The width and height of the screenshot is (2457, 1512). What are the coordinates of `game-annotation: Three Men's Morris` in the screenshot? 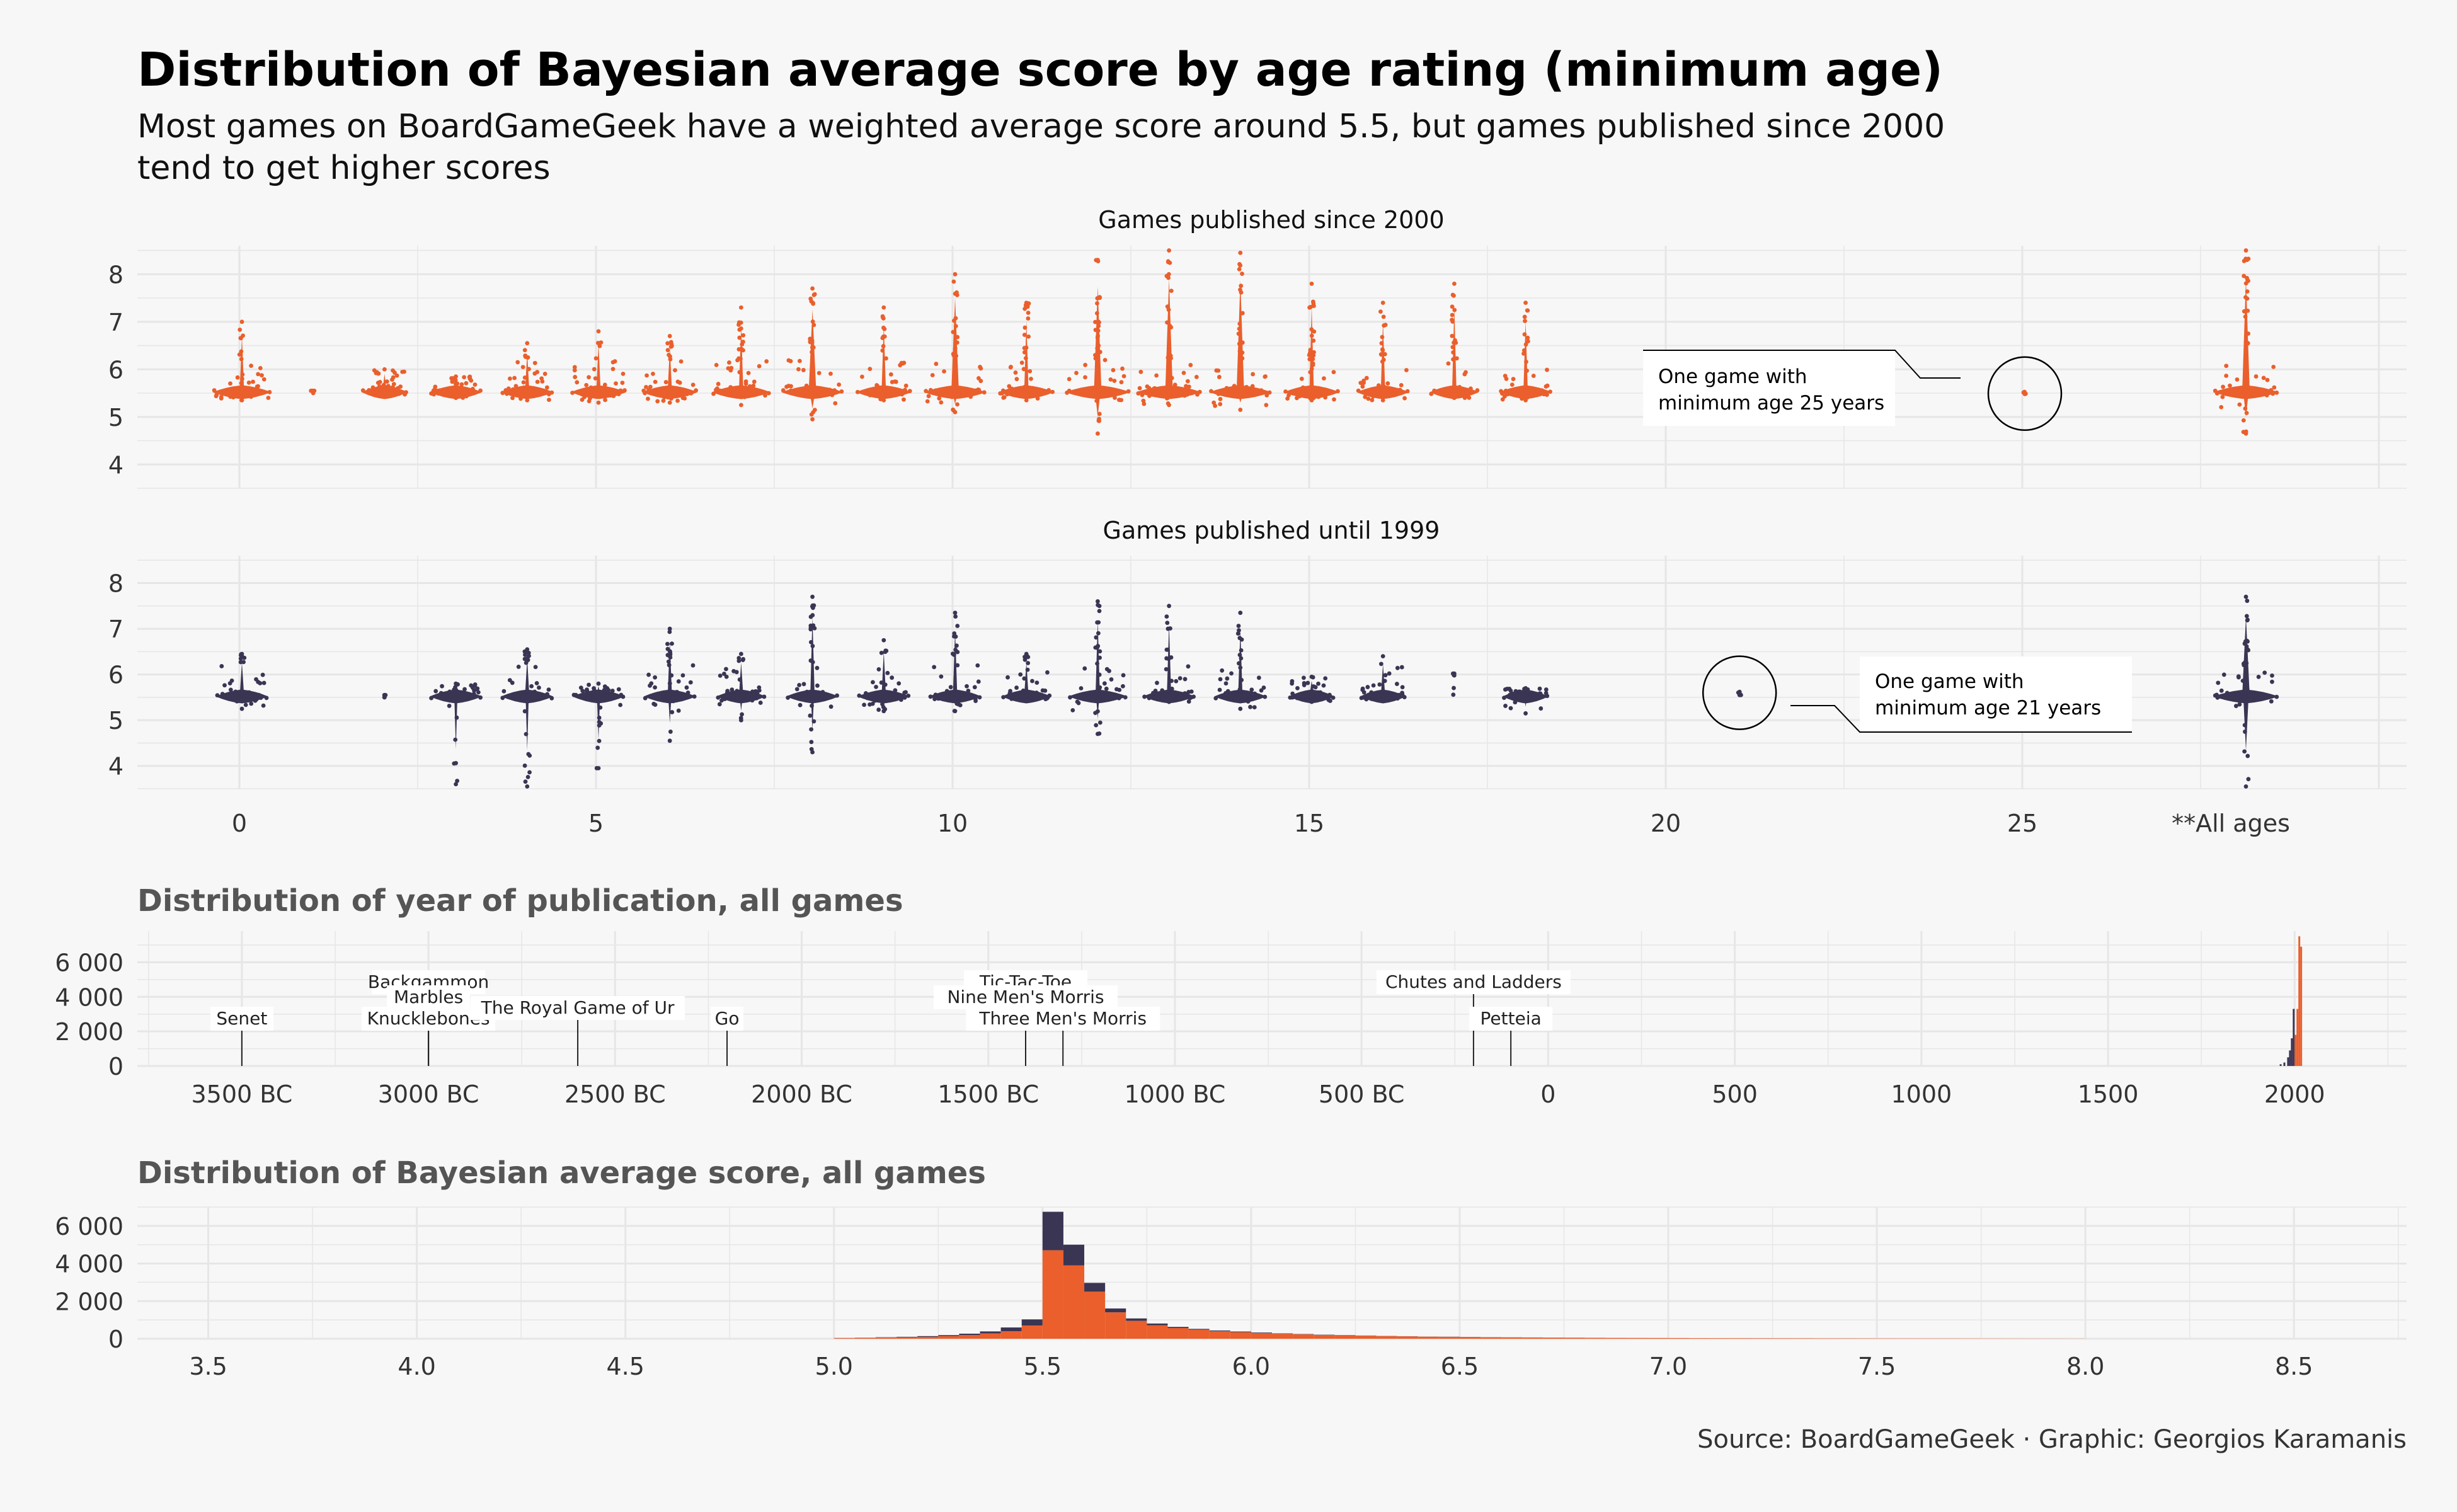 It's located at (1063, 1036).